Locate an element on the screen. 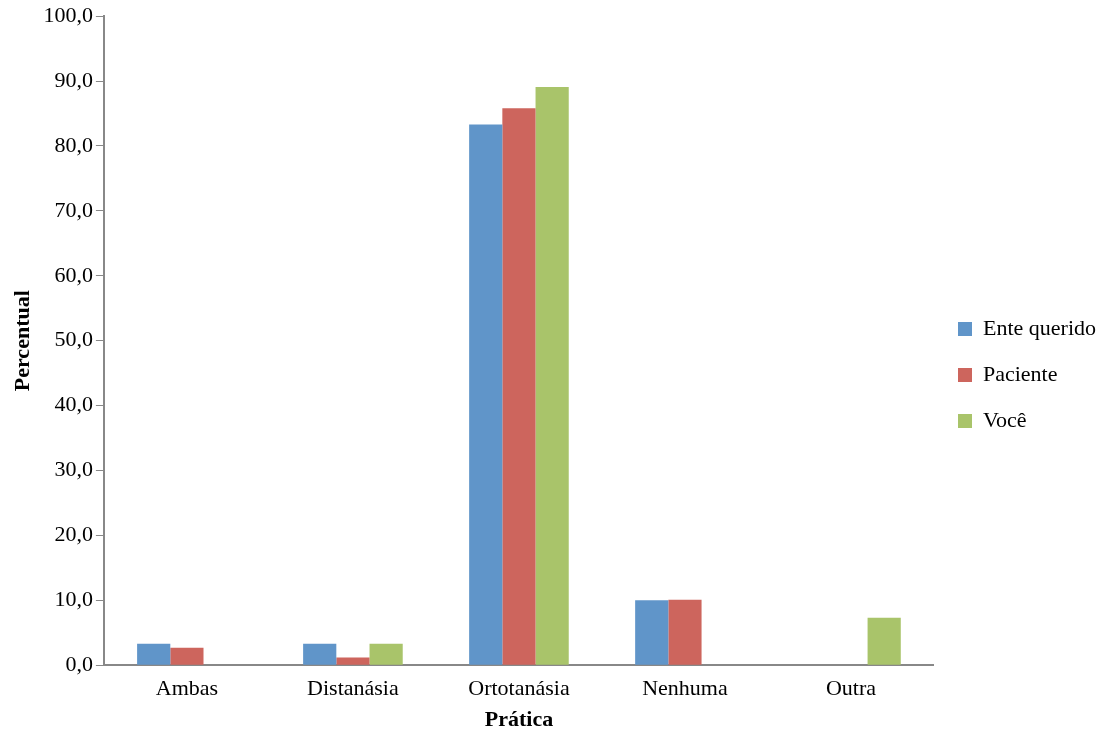  legend-label: Ente querido is located at coordinates (1039, 327).